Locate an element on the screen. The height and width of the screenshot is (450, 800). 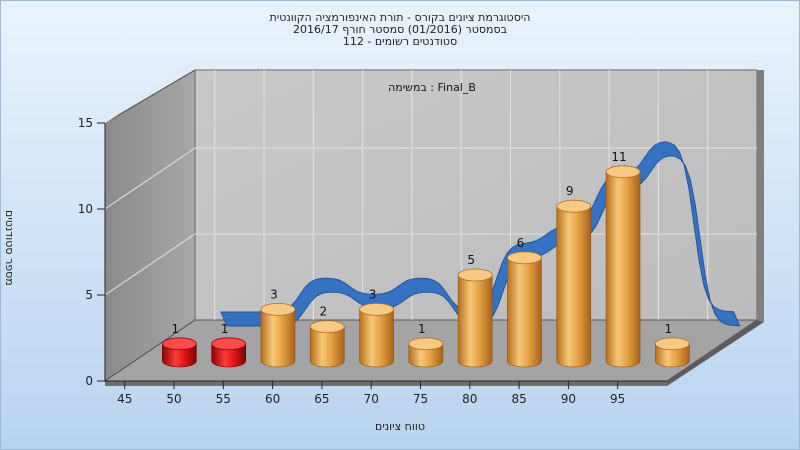
chart-title-line2: בסמסטר (01/2016) סמסטר חורף 2016/17 is located at coordinates (400, 29).